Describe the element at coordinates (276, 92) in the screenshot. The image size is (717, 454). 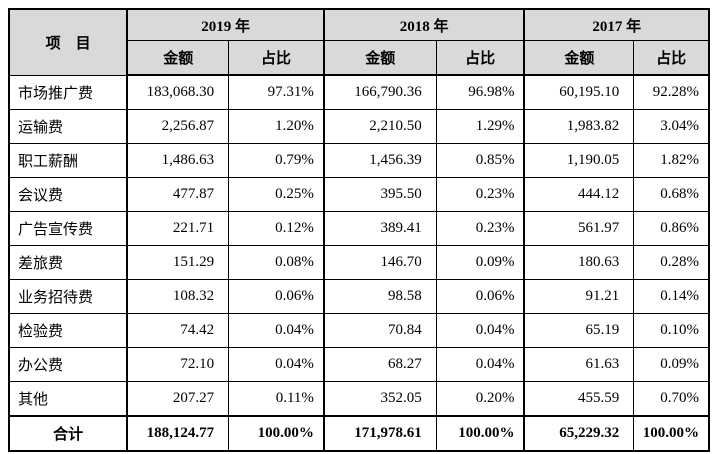
I see `ratio-2019: 97.31%` at that location.